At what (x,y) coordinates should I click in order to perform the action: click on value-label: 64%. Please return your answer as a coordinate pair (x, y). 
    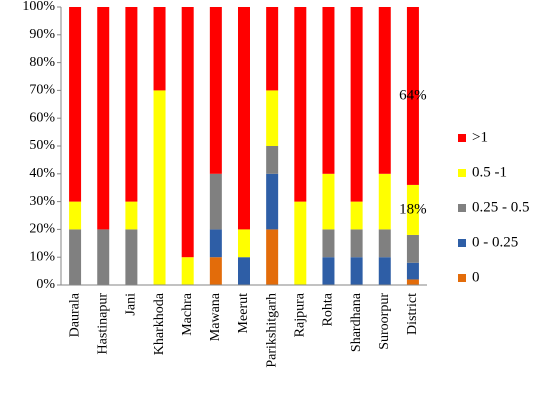
    Looking at the image, I should click on (413, 95).